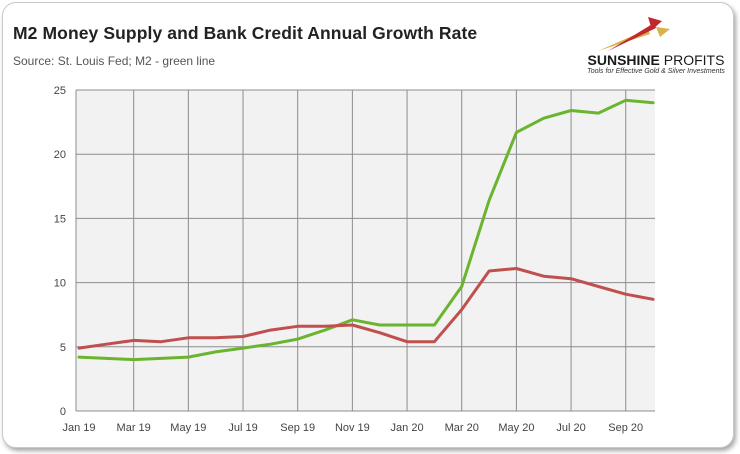 Image resolution: width=740 pixels, height=454 pixels. What do you see at coordinates (60, 155) in the screenshot?
I see `y-tick-label: 20` at bounding box center [60, 155].